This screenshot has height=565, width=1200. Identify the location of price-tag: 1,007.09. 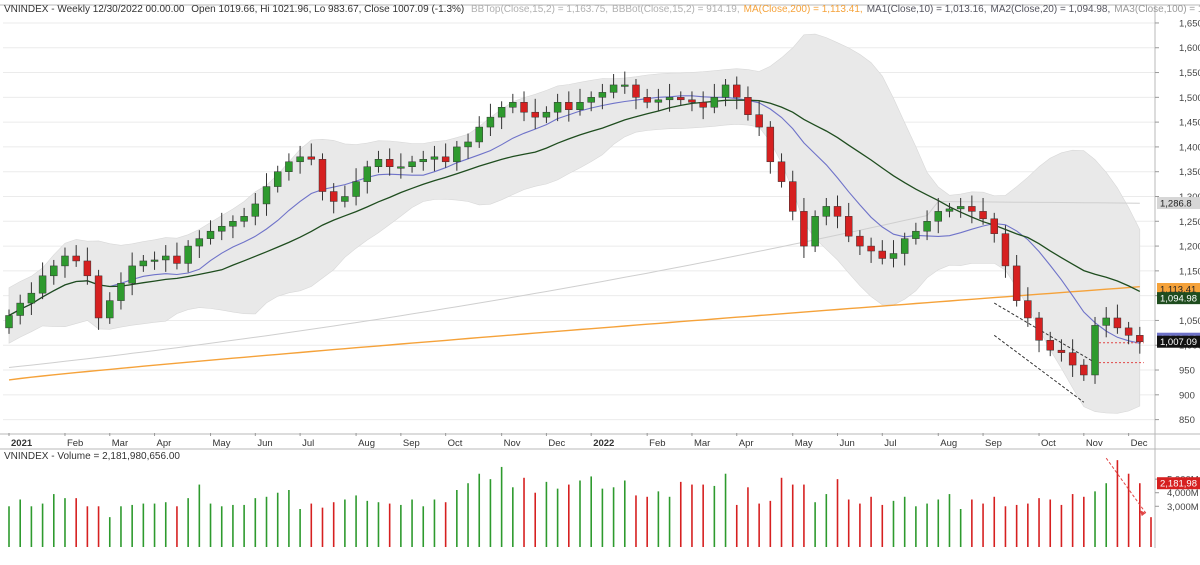
(1178, 341).